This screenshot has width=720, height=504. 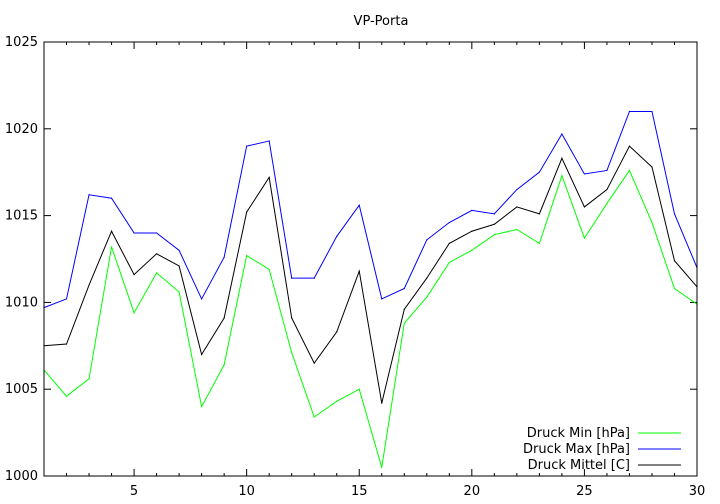 What do you see at coordinates (21, 389) in the screenshot?
I see `y-tick-label: 1005` at bounding box center [21, 389].